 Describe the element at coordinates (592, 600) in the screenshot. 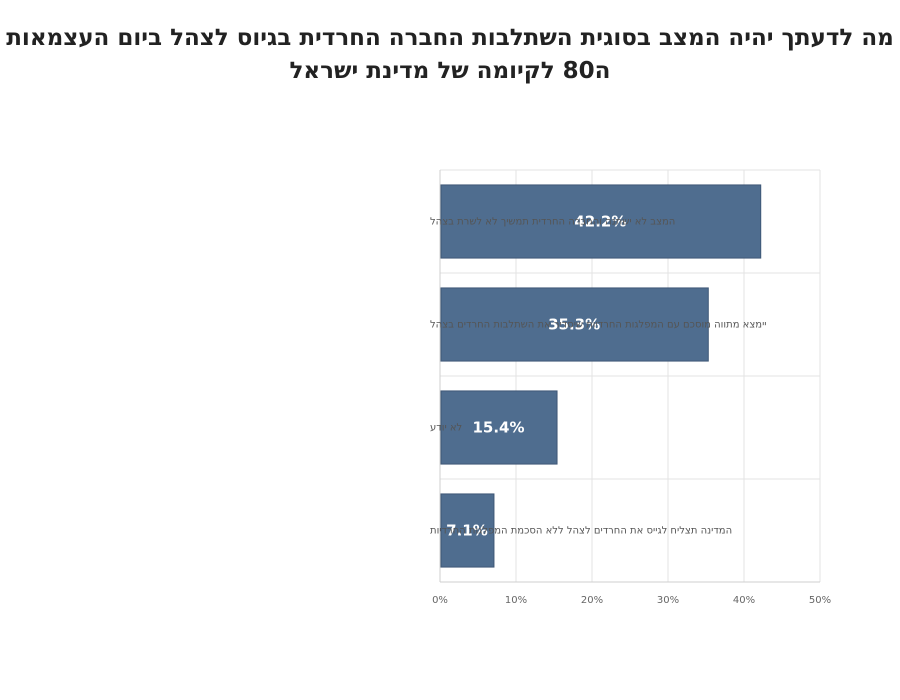

I see `x-tick-label: 20%` at that location.